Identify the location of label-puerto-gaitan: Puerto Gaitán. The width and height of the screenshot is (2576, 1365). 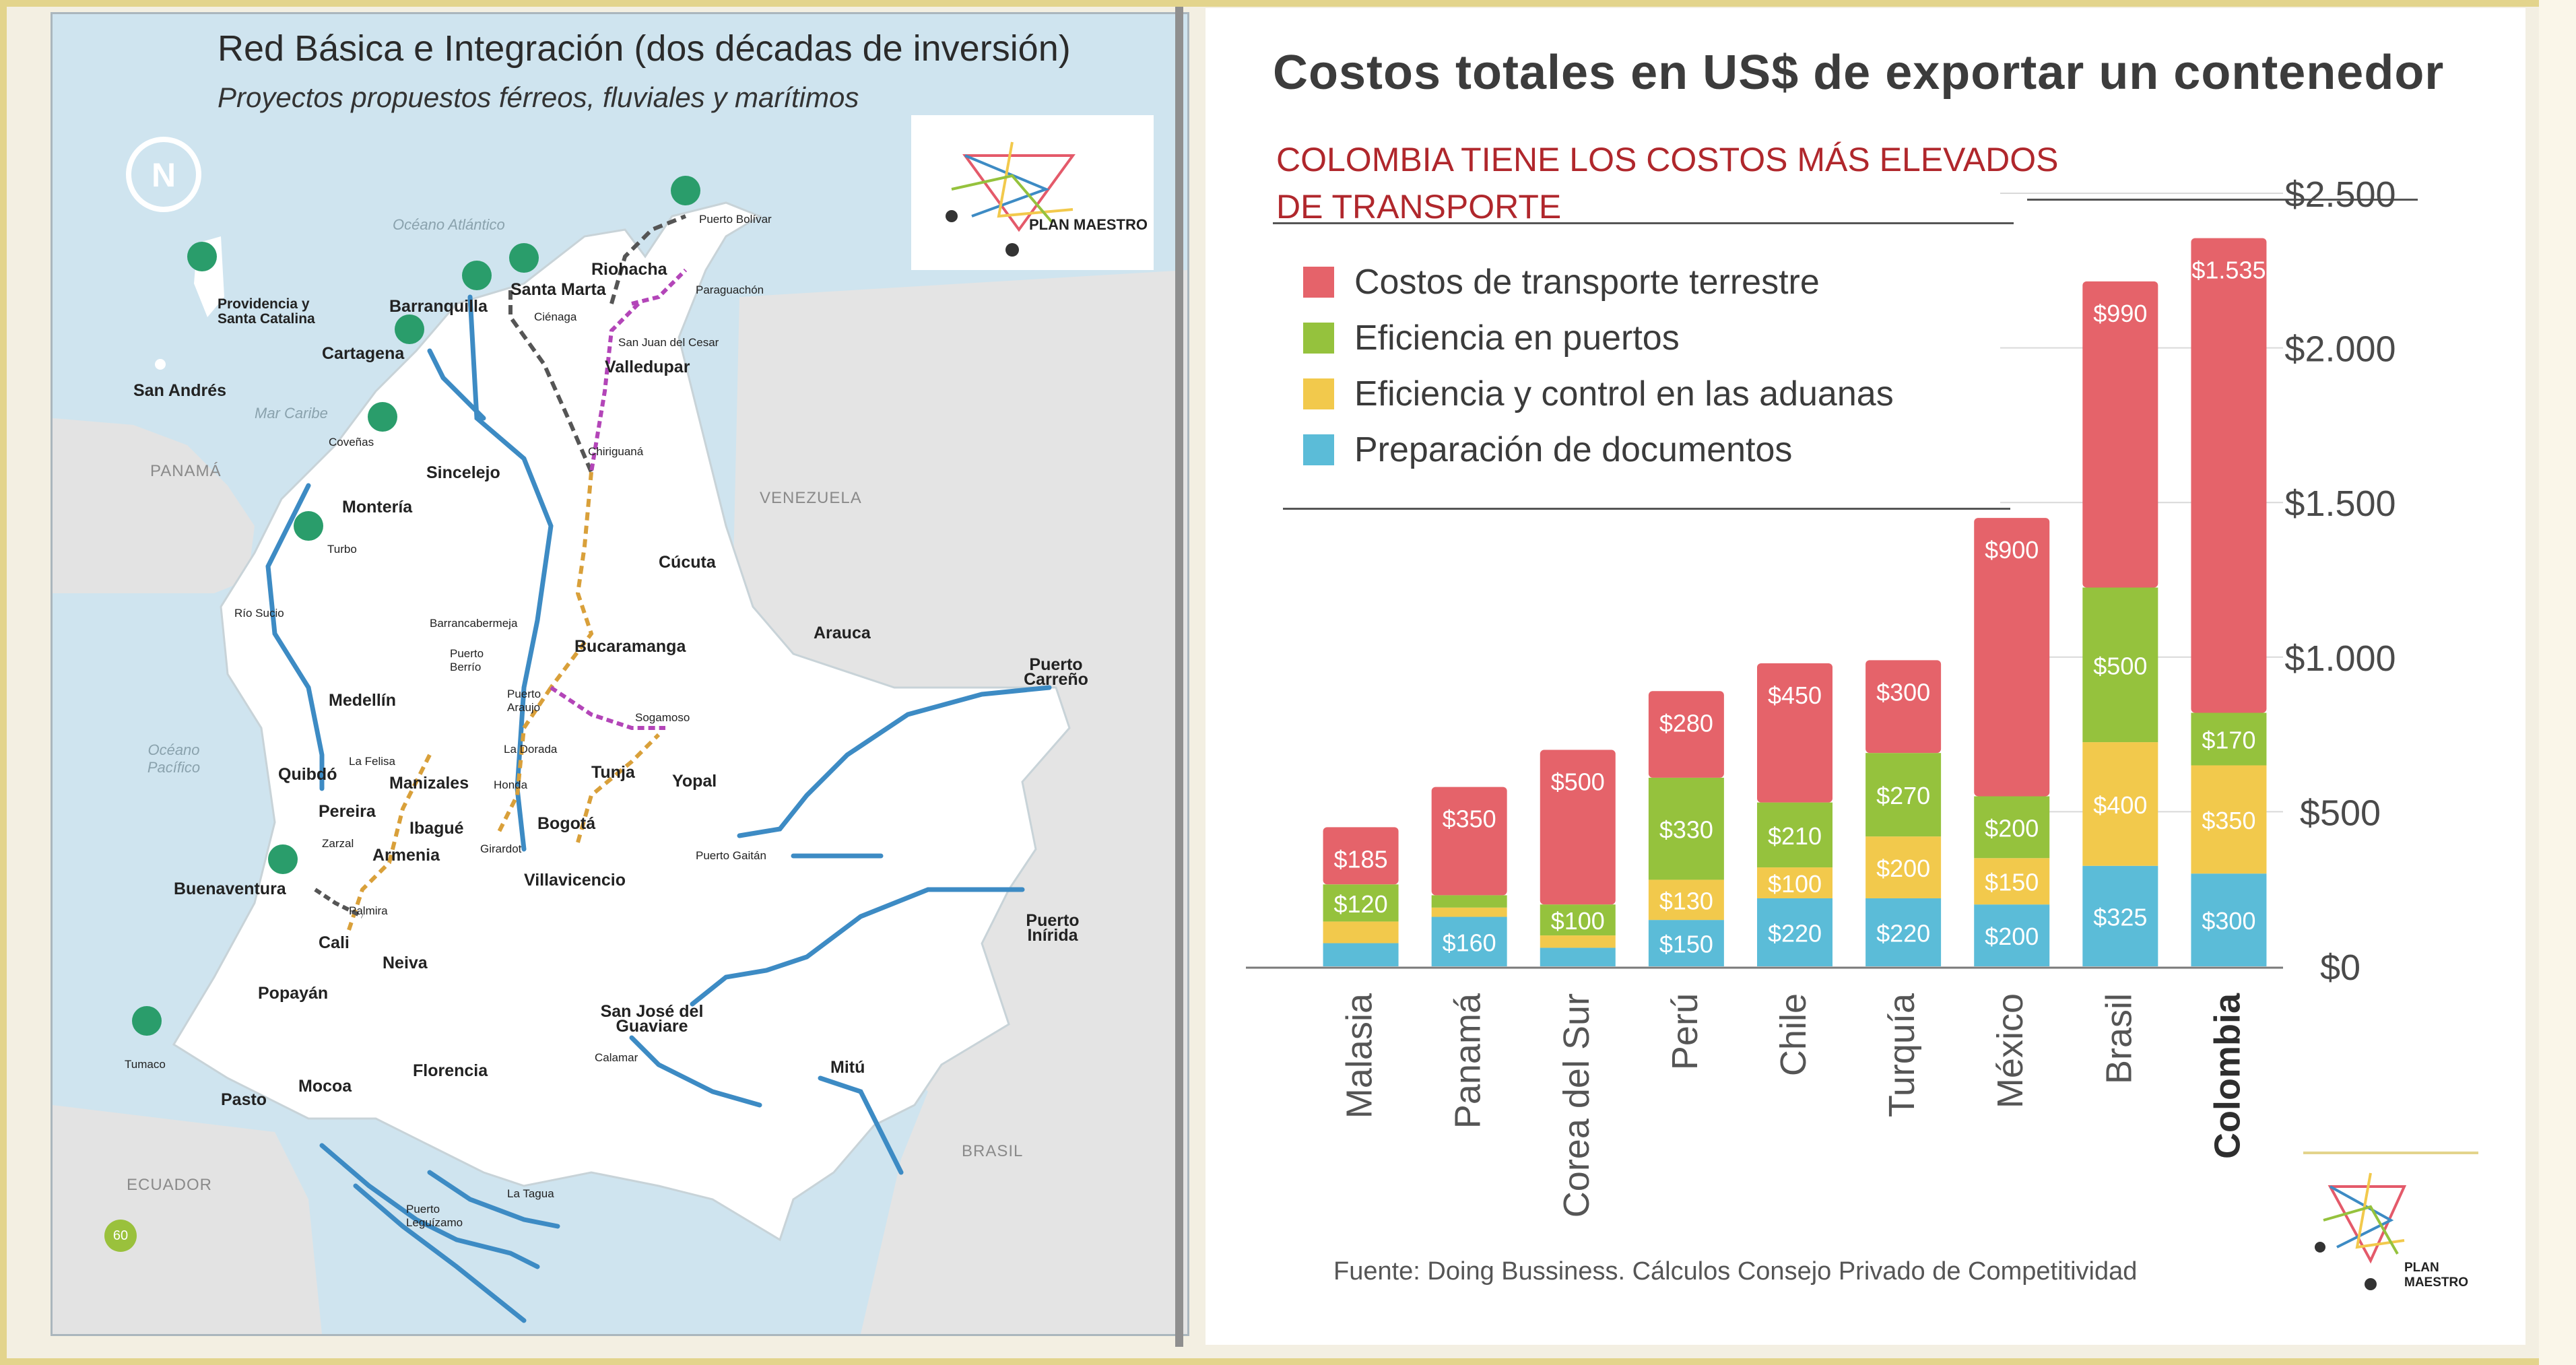
(731, 856).